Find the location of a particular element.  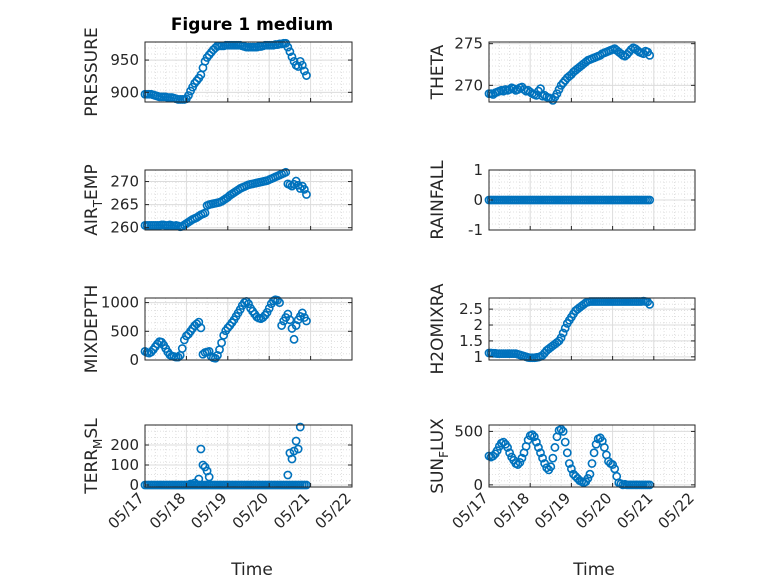

y-tick-label: 200 is located at coordinates (124, 445).